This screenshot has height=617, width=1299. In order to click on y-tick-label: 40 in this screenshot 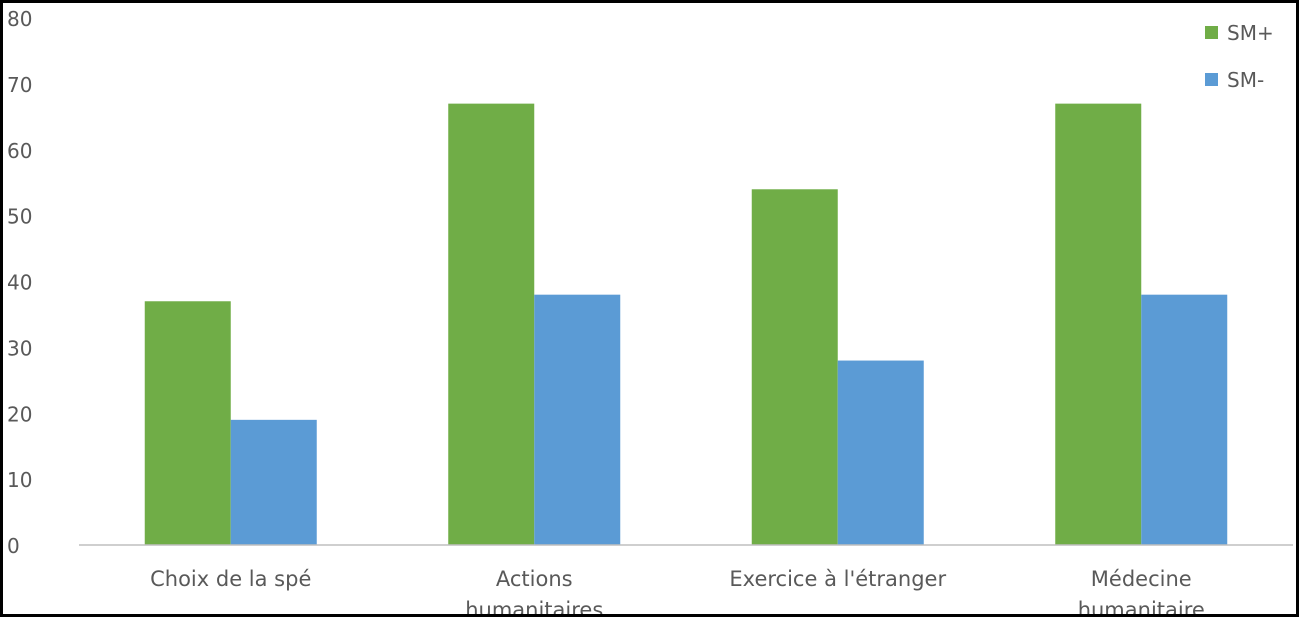, I will do `click(19, 283)`.